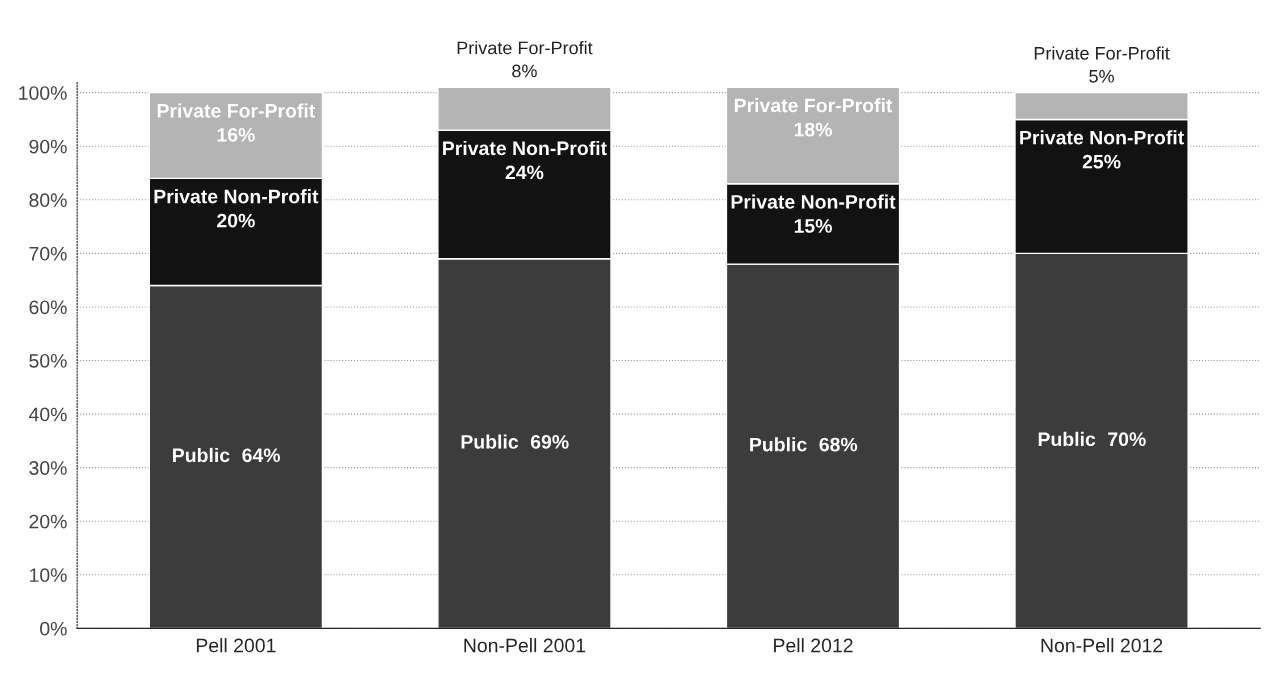 Image resolution: width=1286 pixels, height=683 pixels. What do you see at coordinates (813, 129) in the screenshot?
I see `data-label: 18%` at bounding box center [813, 129].